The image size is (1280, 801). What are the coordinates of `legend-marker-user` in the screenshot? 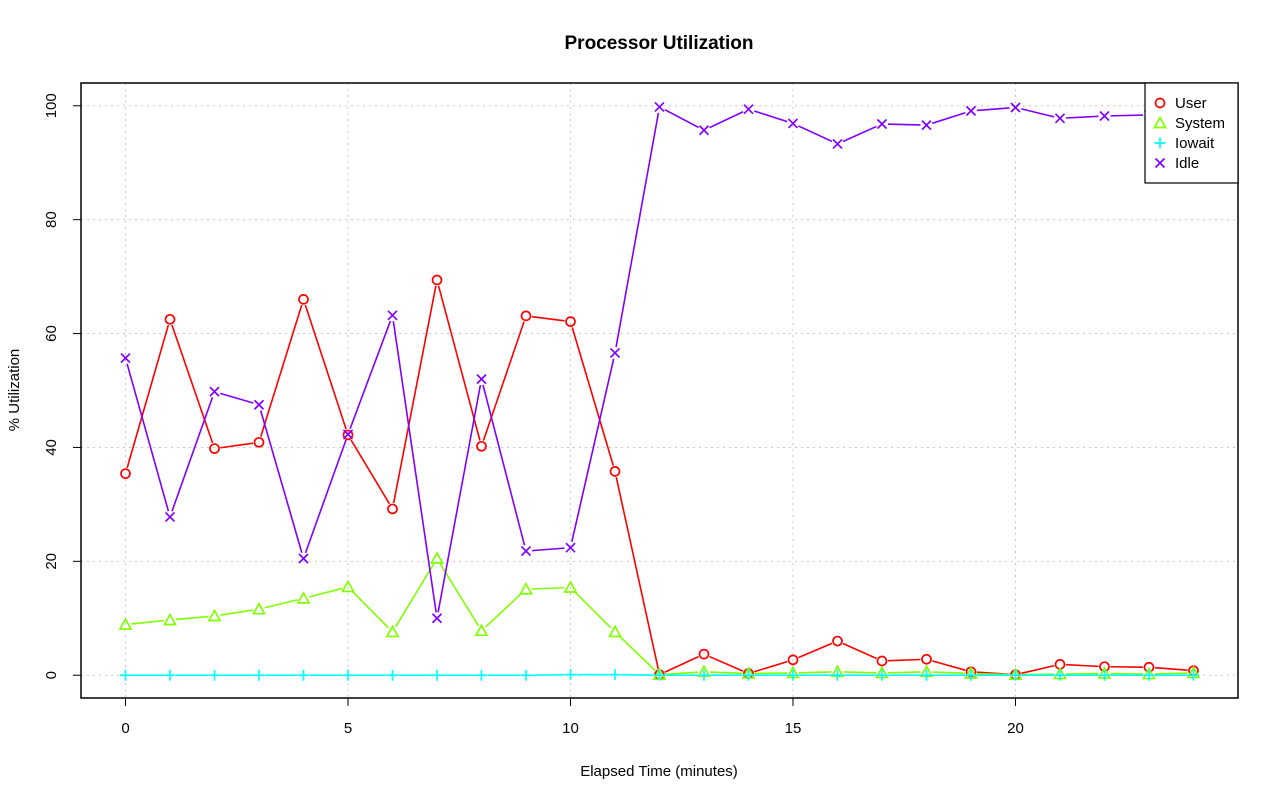 It's located at (1160, 103).